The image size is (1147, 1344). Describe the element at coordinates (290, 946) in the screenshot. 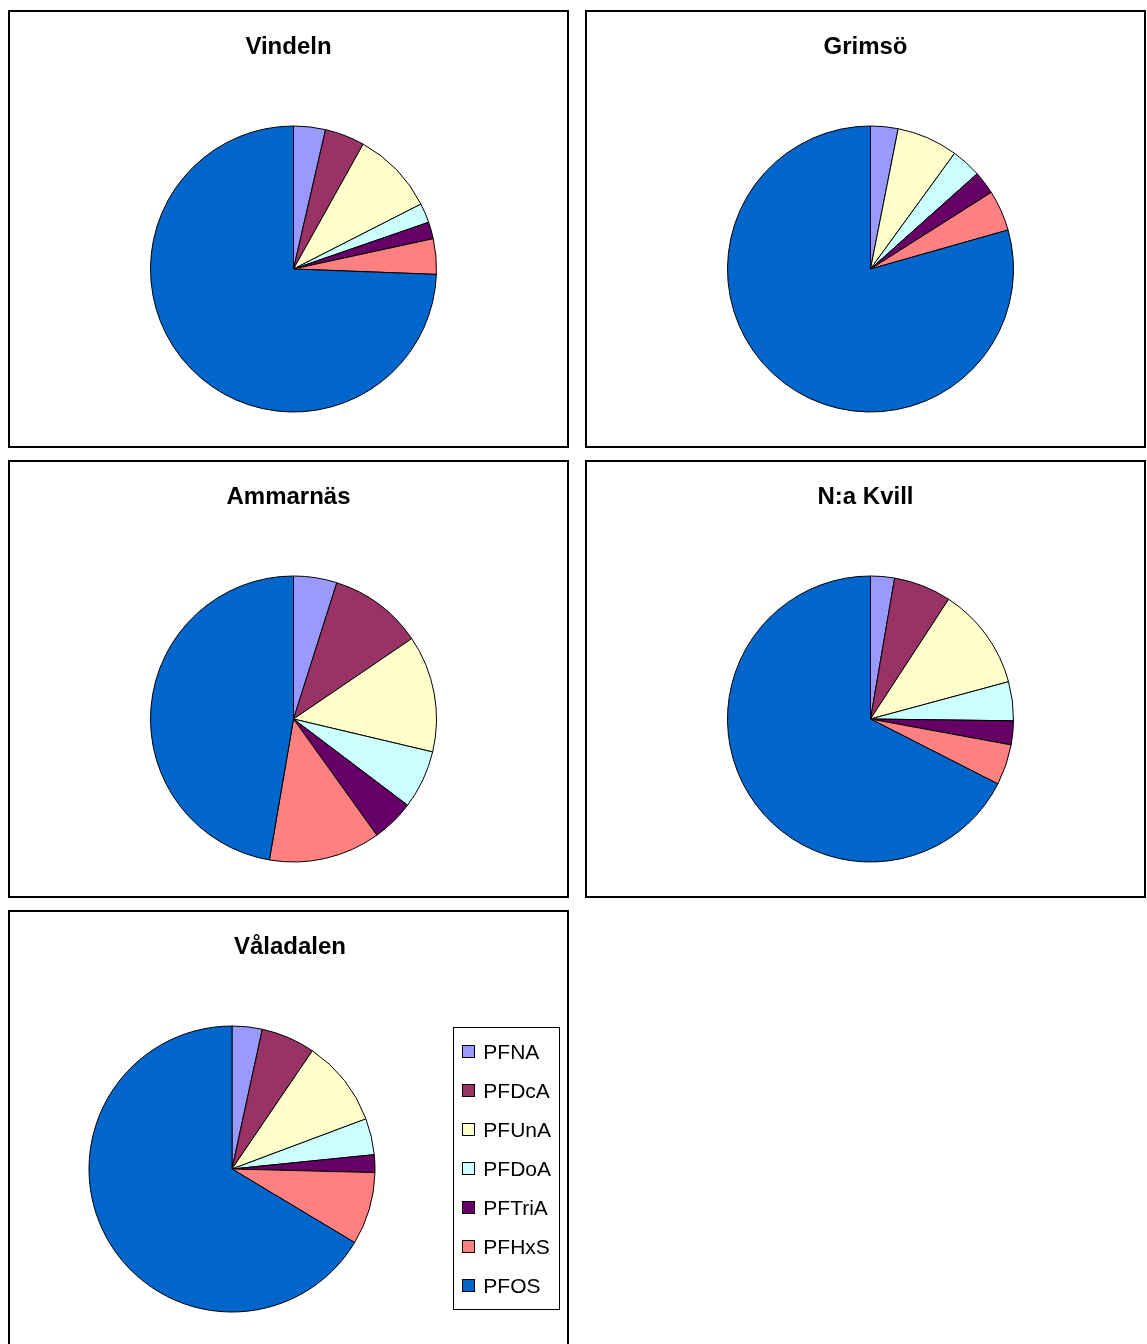

I see `chart-title: Våladalen` at that location.